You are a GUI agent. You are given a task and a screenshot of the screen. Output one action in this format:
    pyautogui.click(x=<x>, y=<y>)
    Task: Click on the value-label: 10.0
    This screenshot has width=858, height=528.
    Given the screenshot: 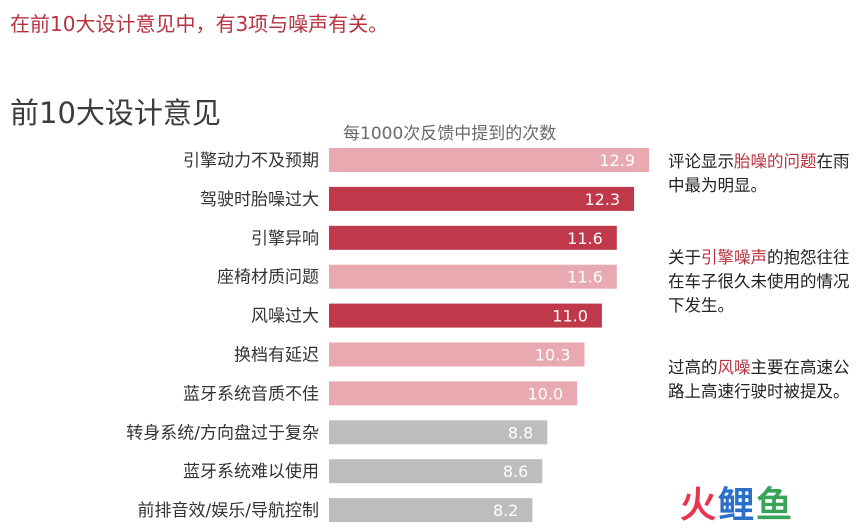 What is the action you would take?
    pyautogui.click(x=545, y=393)
    